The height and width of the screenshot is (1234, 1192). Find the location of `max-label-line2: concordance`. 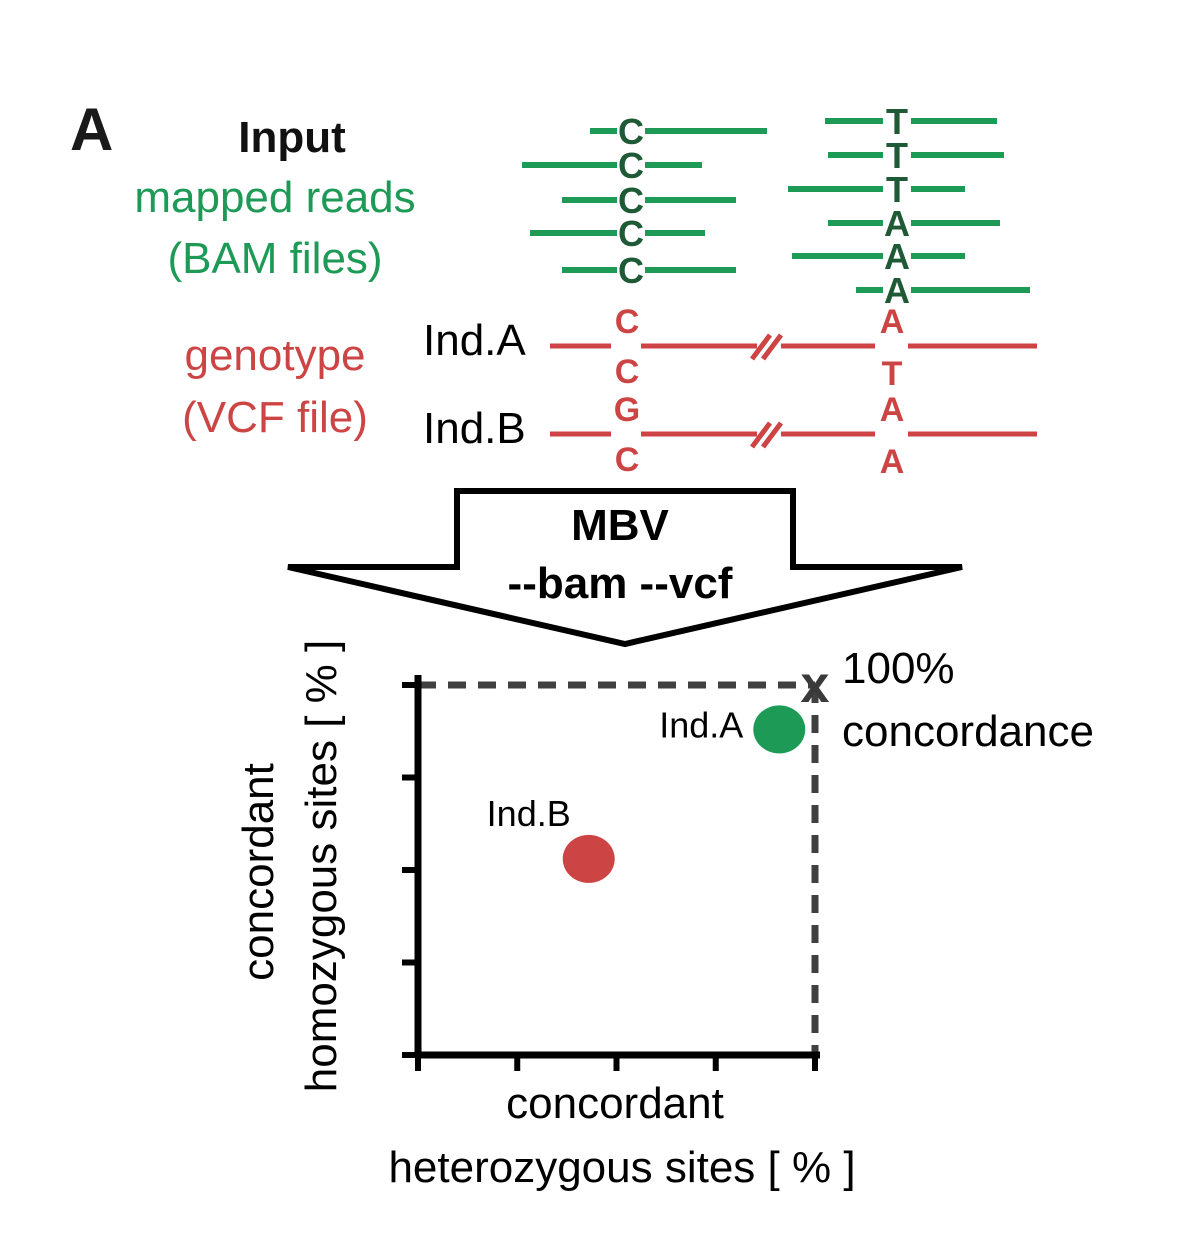

max-label-line2: concordance is located at coordinates (968, 731).